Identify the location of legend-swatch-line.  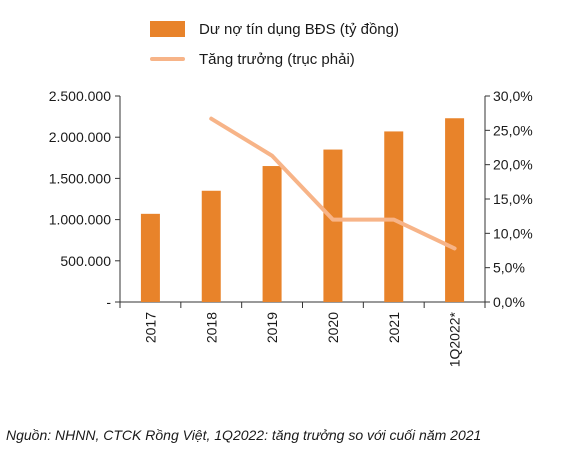
(167, 59).